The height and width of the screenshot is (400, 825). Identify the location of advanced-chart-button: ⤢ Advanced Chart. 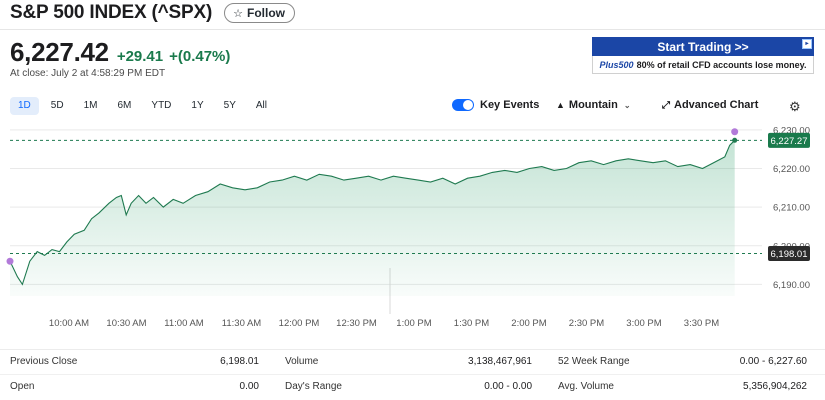
(710, 105).